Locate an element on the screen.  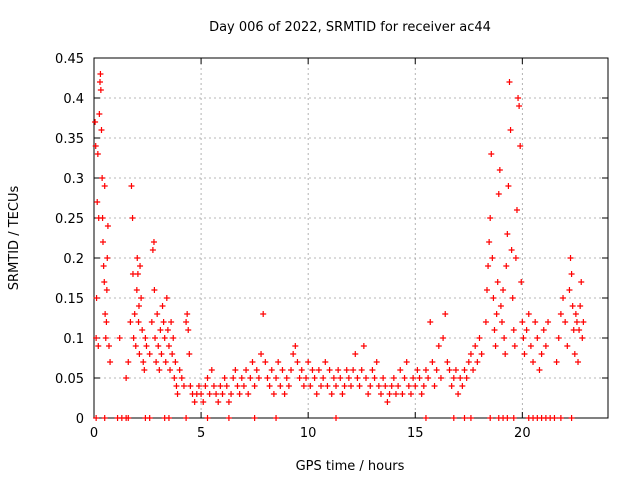
x-tick-label: 0 is located at coordinates (94, 433).